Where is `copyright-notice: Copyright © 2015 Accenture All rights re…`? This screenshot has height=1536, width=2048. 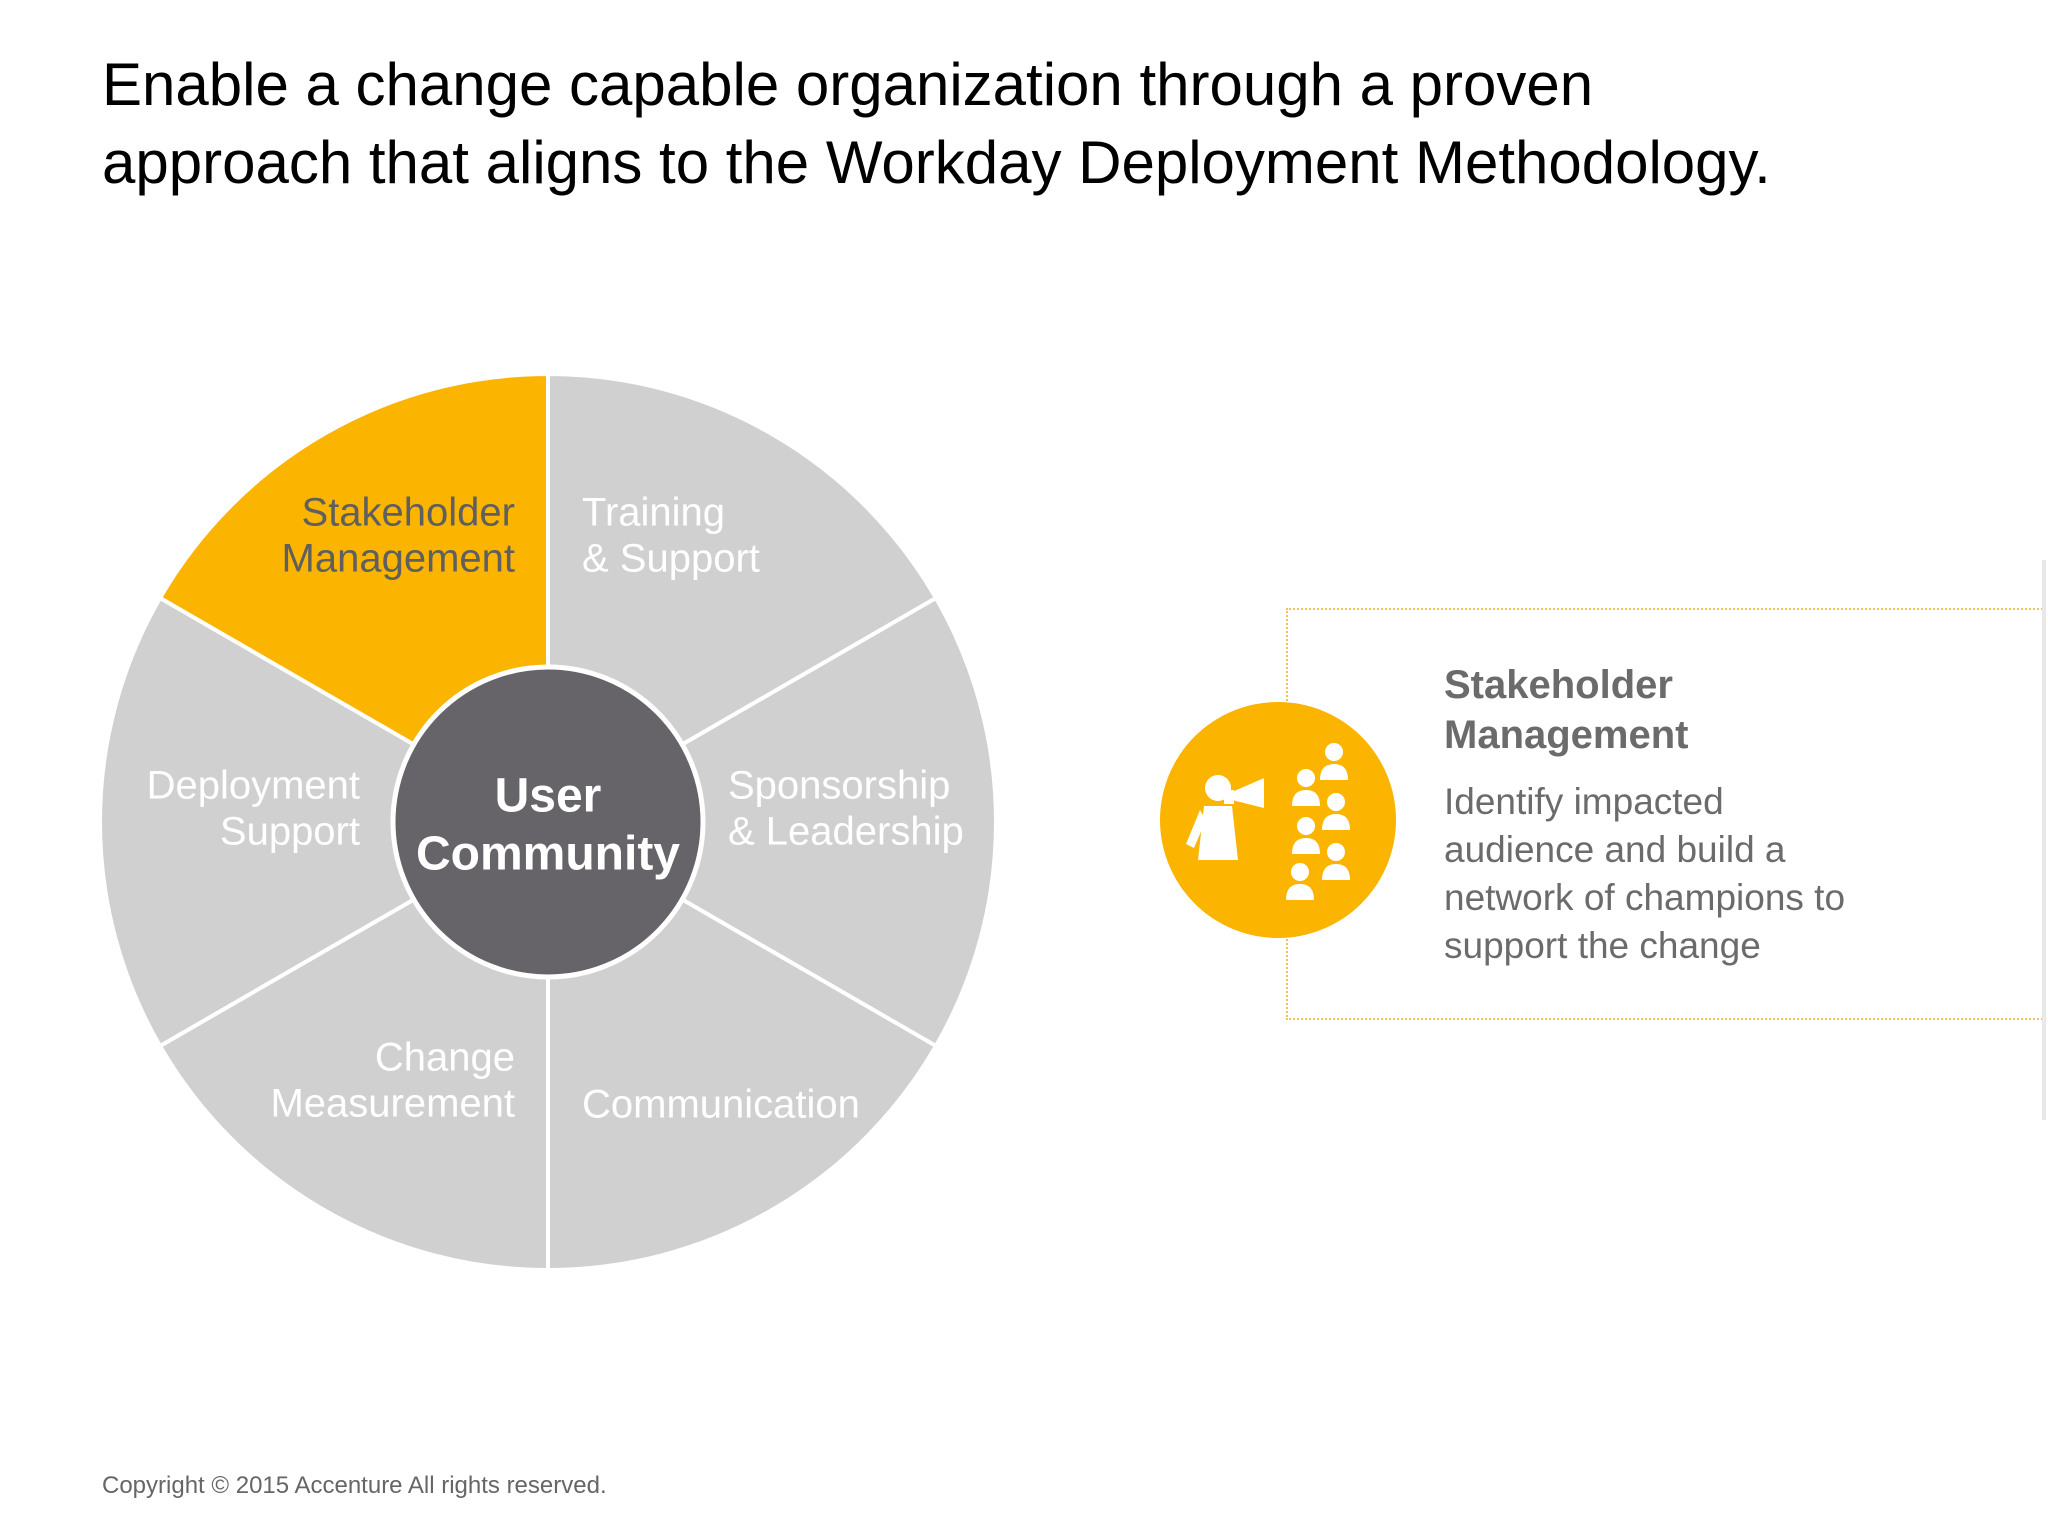 copyright-notice: Copyright © 2015 Accenture All rights re… is located at coordinates (354, 1485).